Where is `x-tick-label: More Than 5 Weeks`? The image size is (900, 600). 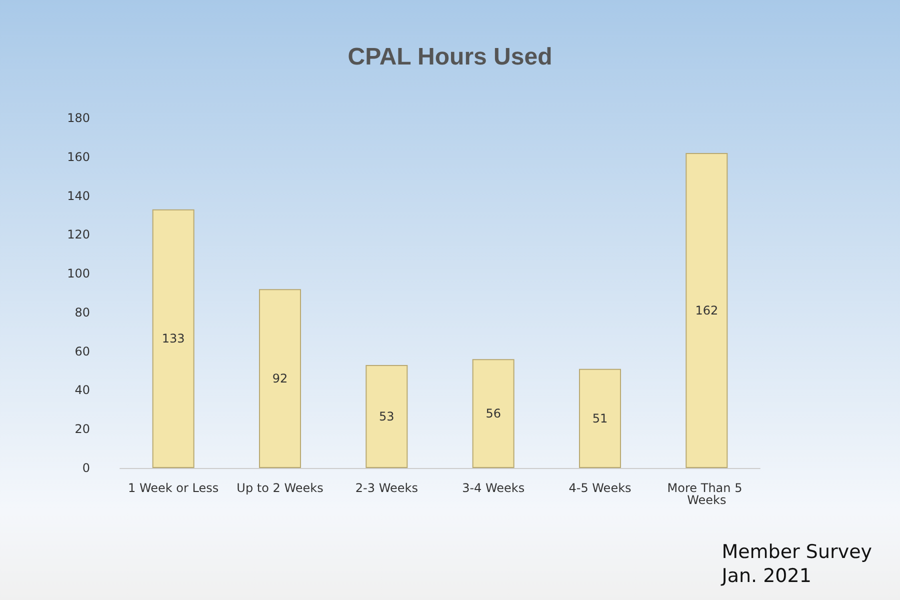
x-tick-label: More Than 5 Weeks is located at coordinates (706, 494).